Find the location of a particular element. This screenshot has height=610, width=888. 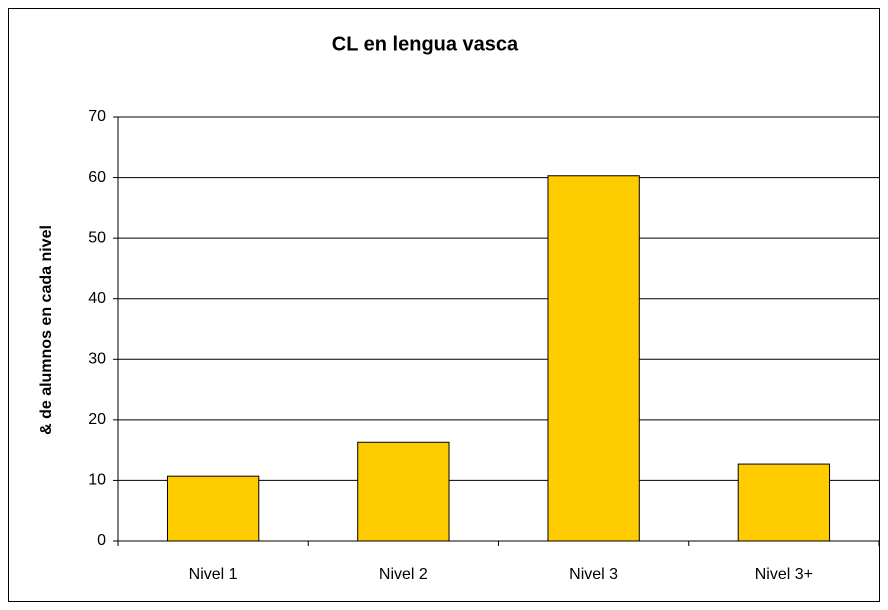

x-tick-label: Nivel 2 is located at coordinates (403, 574).